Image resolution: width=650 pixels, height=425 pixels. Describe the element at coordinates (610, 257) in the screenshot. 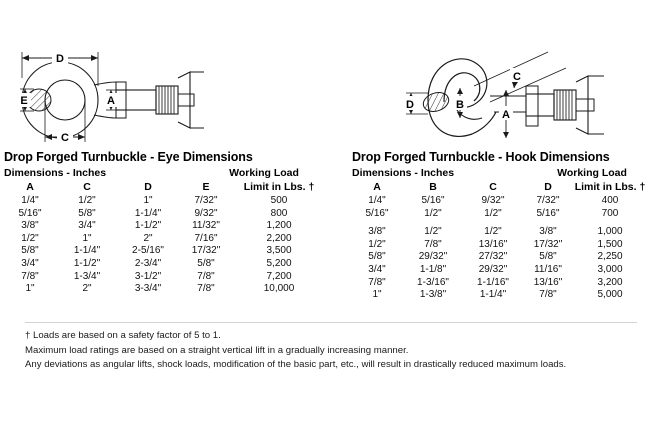

I see `table-cell: 2,250` at that location.